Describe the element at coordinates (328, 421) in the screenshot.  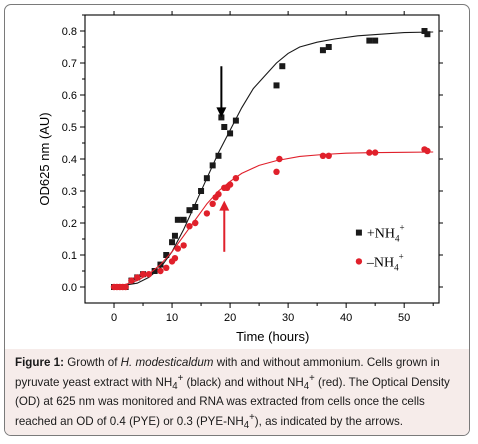
I see `caption-text-5: ), as indicated by the arrows.` at that location.